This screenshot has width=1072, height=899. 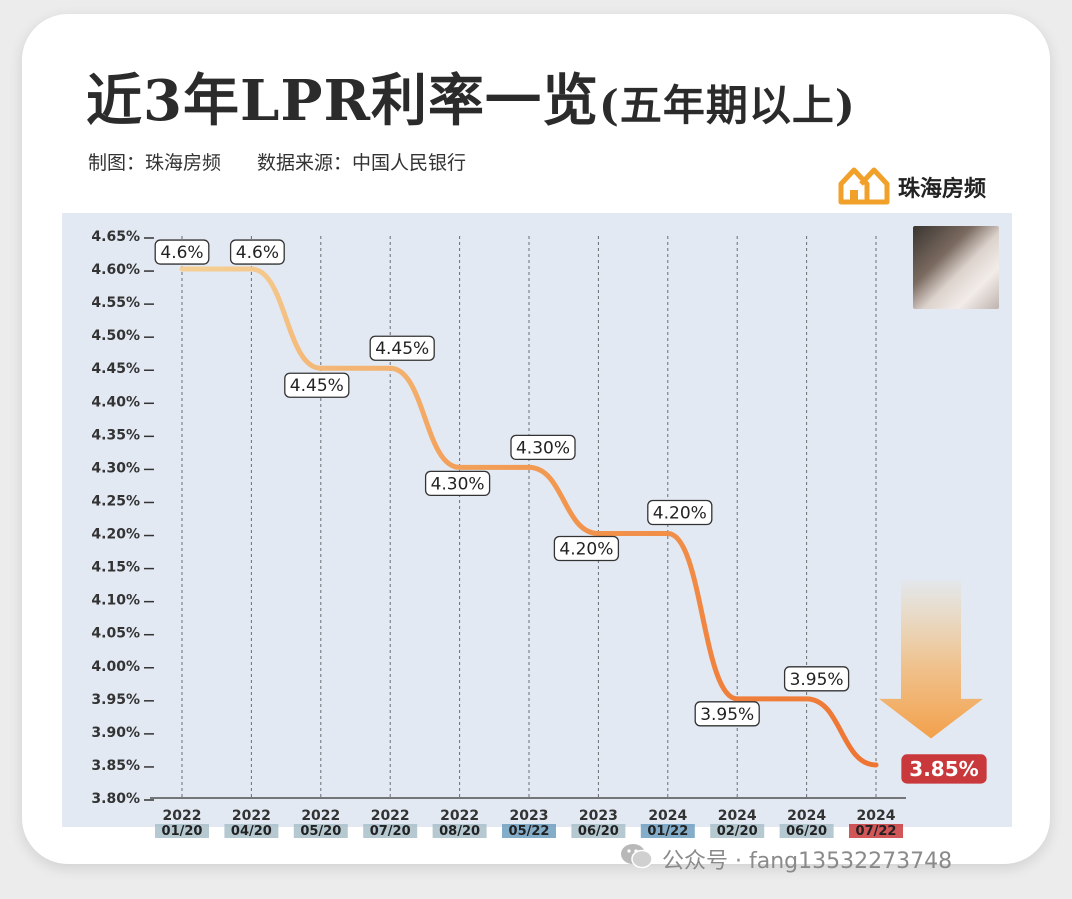 What do you see at coordinates (115, 270) in the screenshot?
I see `y-tick-label: 4.60%` at bounding box center [115, 270].